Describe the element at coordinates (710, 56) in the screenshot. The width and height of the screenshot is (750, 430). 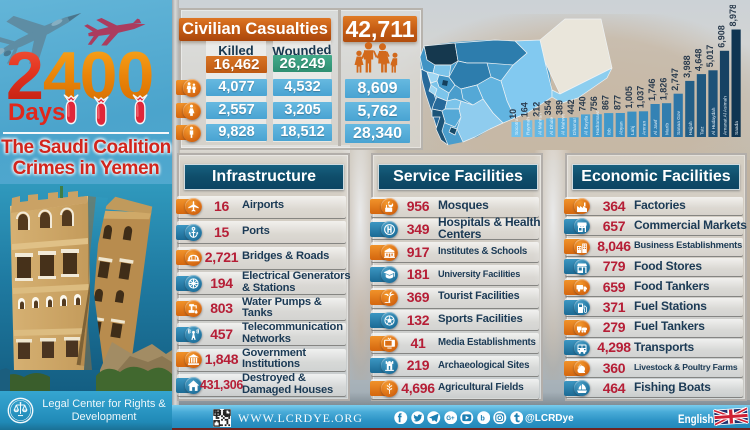
I see `svg-text: 5,017` at that location.